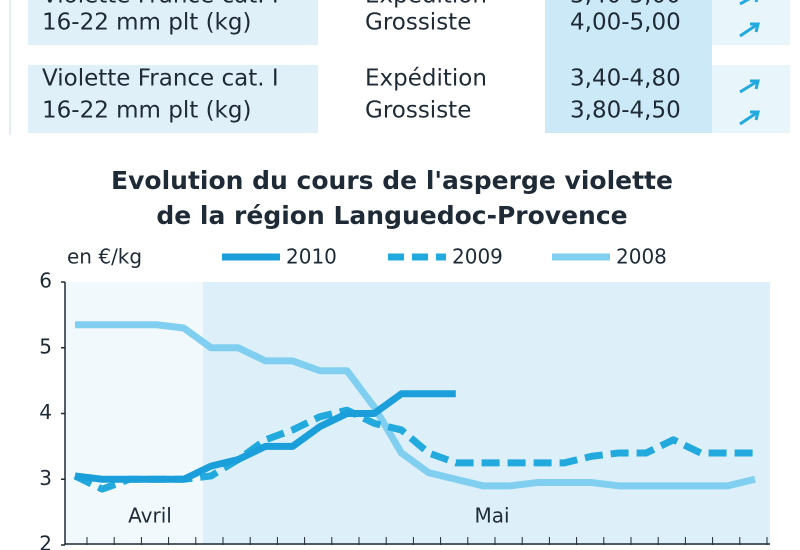  What do you see at coordinates (45, 281) in the screenshot?
I see `y-tick-label: 6` at bounding box center [45, 281].